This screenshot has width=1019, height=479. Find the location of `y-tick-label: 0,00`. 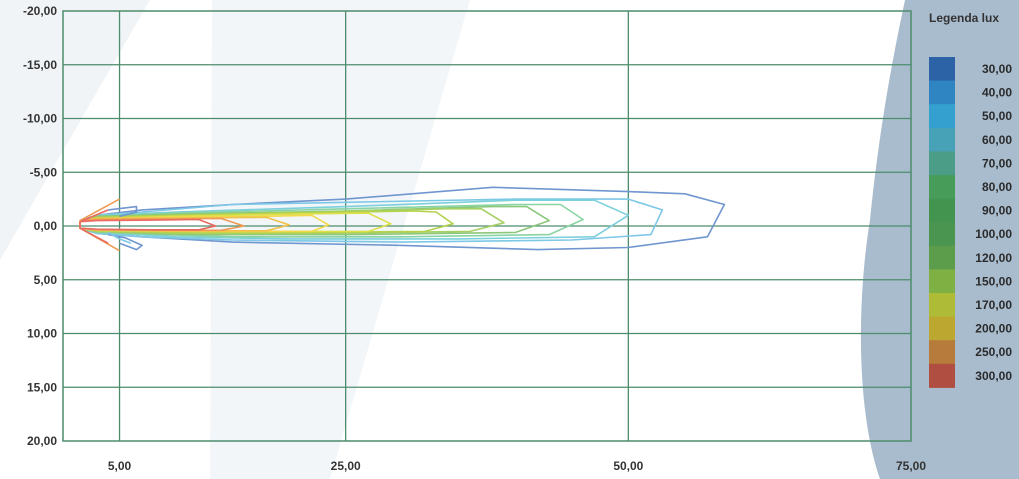

y-tick-label: 0,00 is located at coordinates (46, 226).